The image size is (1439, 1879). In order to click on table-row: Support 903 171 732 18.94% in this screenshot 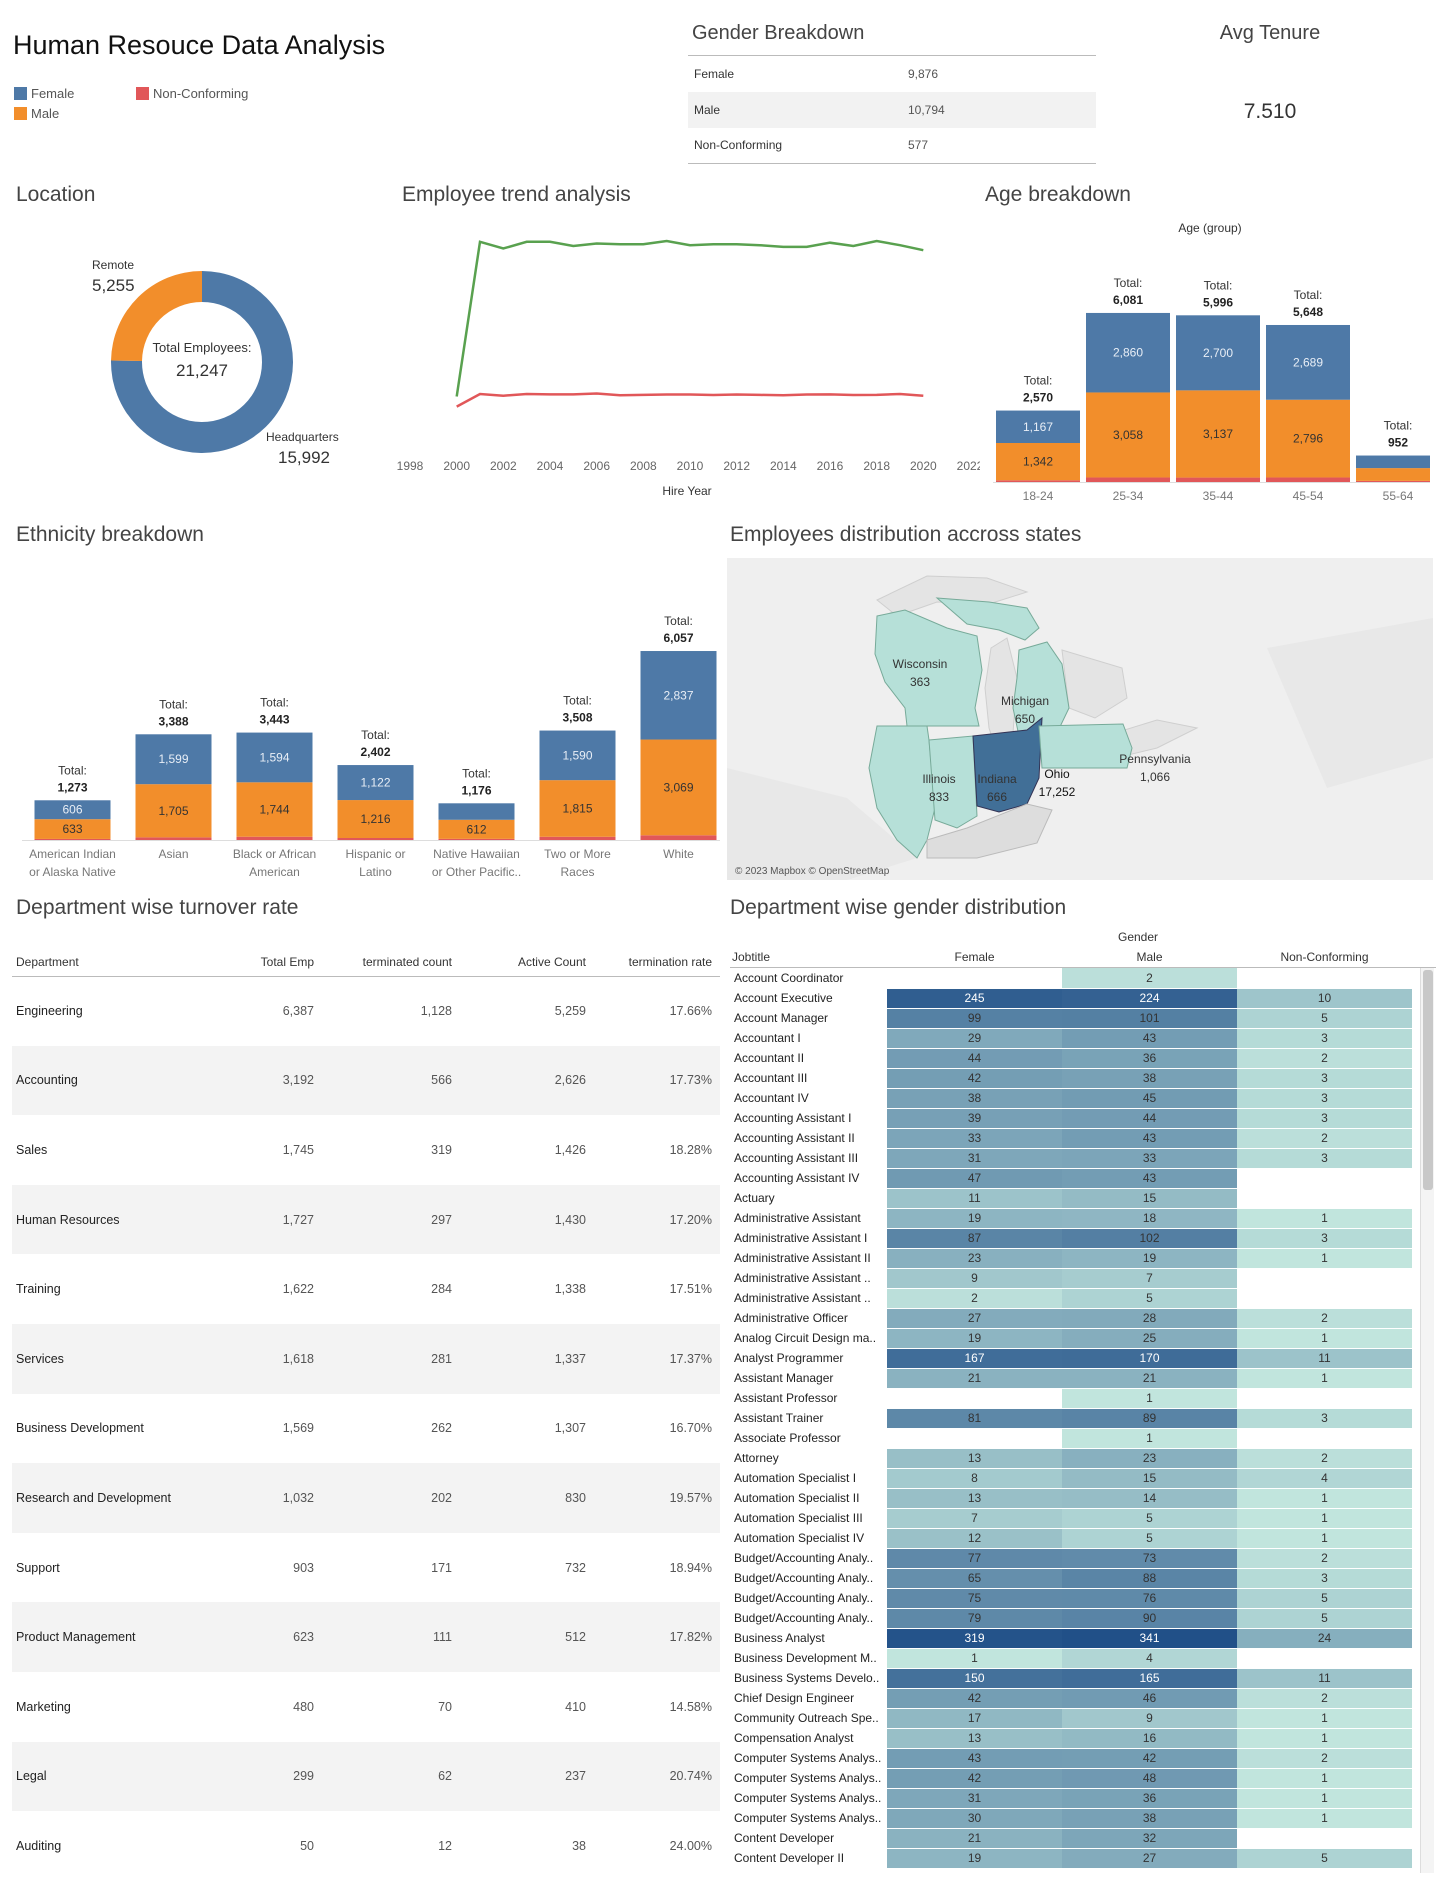, I will do `click(366, 1568)`.